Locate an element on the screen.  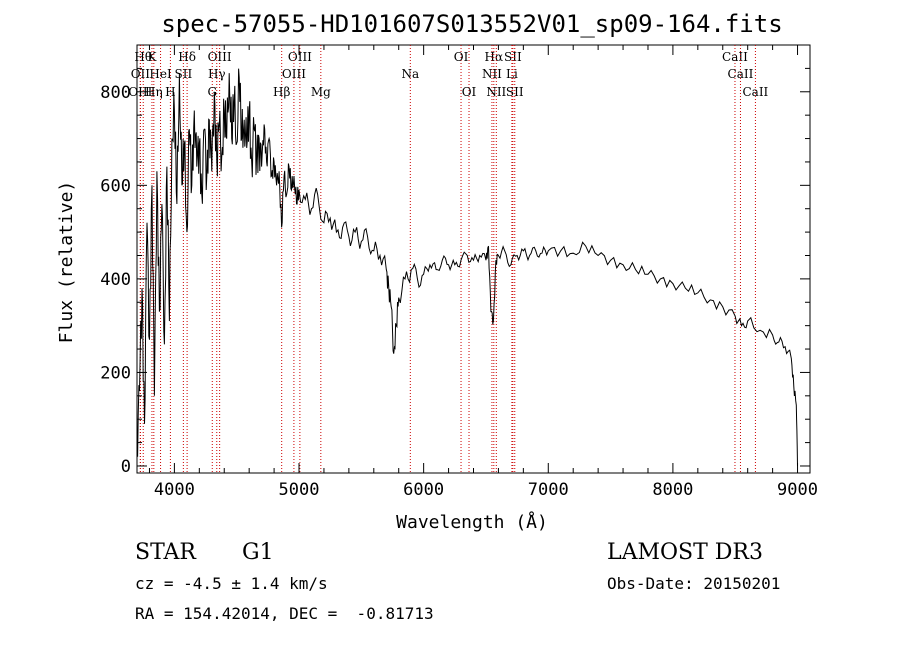
spectral-line-label: Hδ is located at coordinates (187, 57).